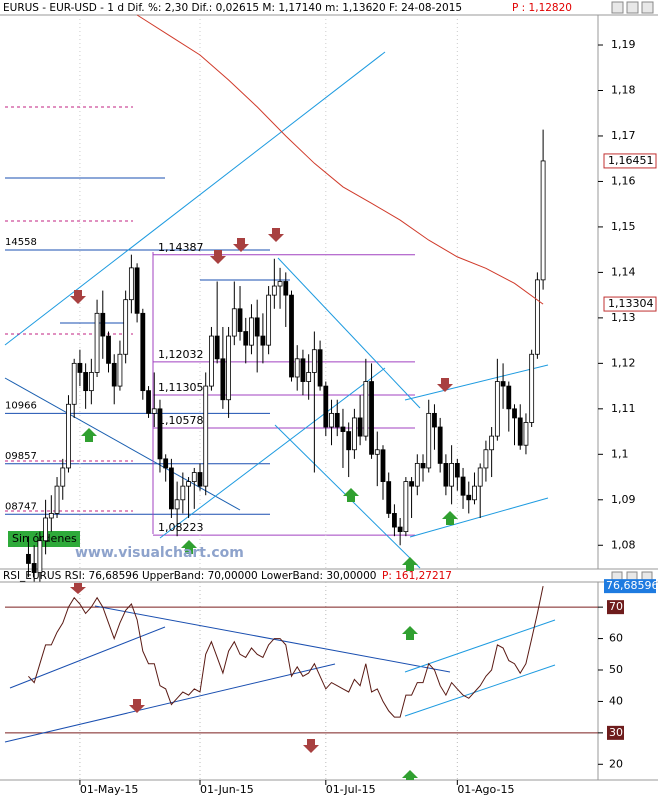 The height and width of the screenshot is (800, 658). Describe the element at coordinates (109, 789) in the screenshot. I see `x-tick-label: 01-May-15` at that location.